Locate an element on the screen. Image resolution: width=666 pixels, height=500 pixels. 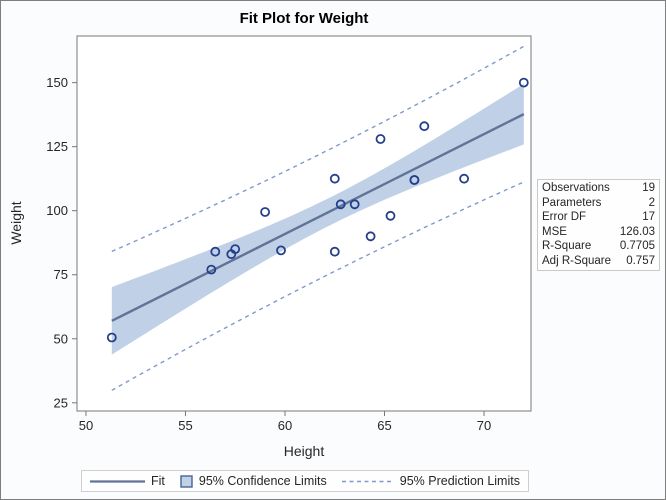
confidence-box-swatch-icon is located at coordinates (186, 481).